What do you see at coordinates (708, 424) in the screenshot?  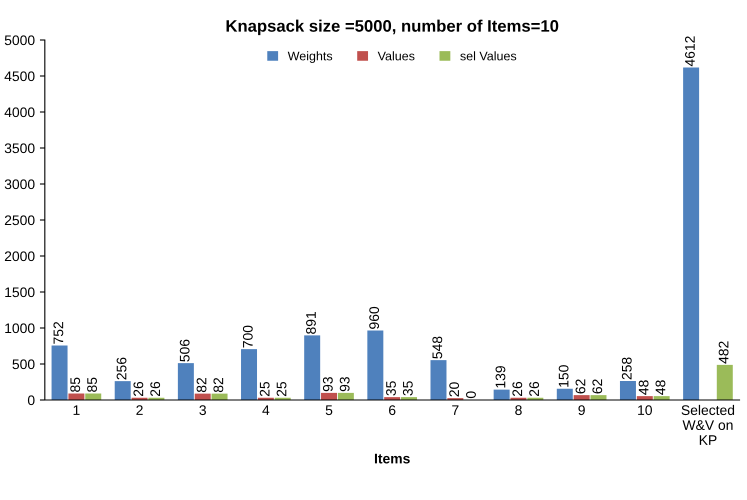 I see `x-tick-label: Selected W&V on KP` at bounding box center [708, 424].